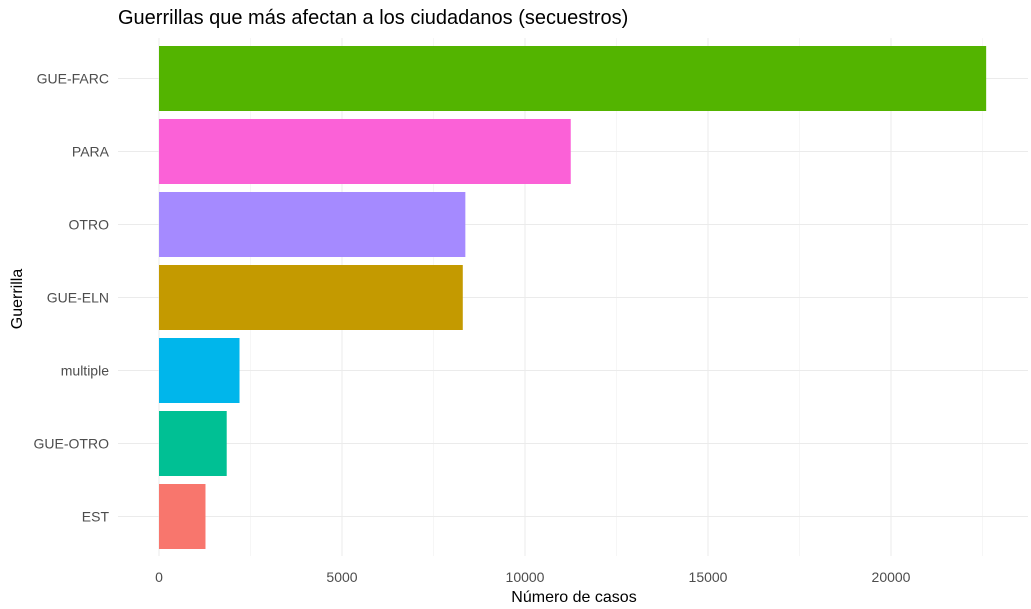 This screenshot has height=609, width=1031. What do you see at coordinates (72, 444) in the screenshot?
I see `y-tick-label: GUE-OTRO` at bounding box center [72, 444].